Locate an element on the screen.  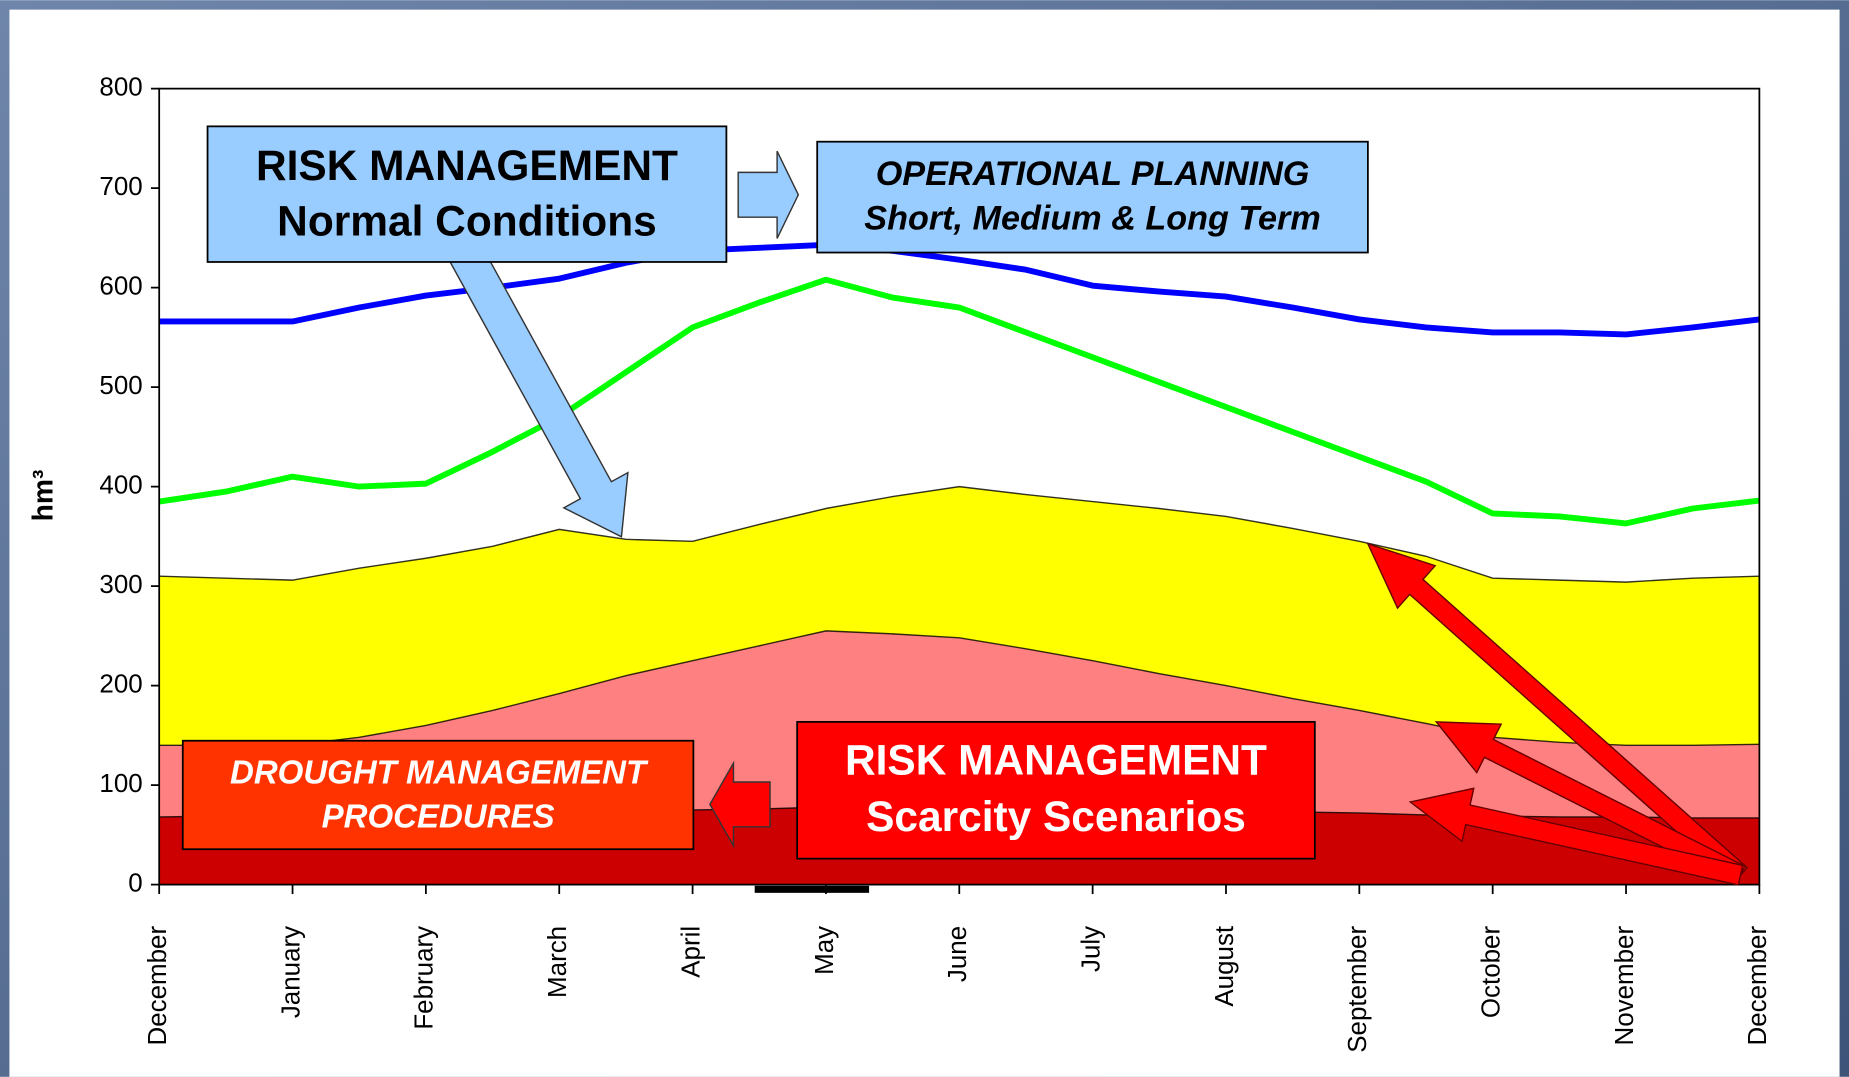
y-tick-label: 500 is located at coordinates (120, 386).